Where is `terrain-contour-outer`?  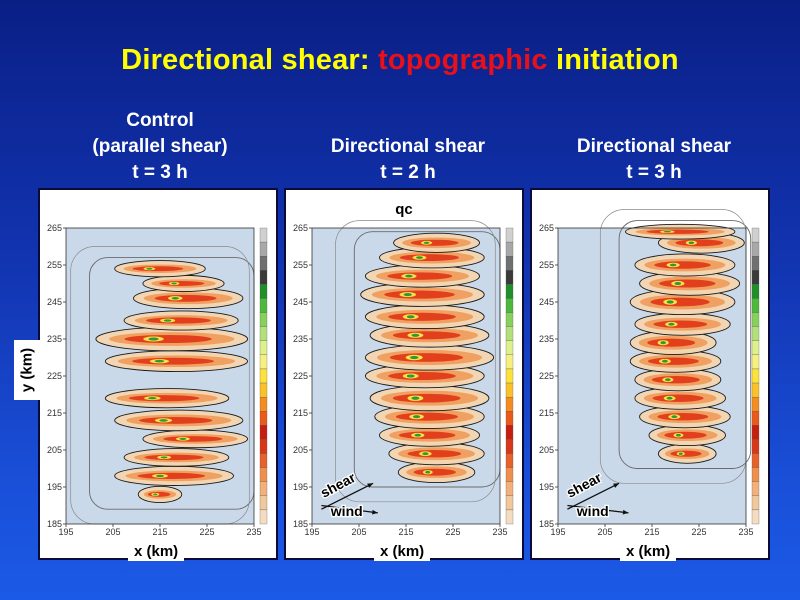
terrain-contour-outer is located at coordinates (415, 361).